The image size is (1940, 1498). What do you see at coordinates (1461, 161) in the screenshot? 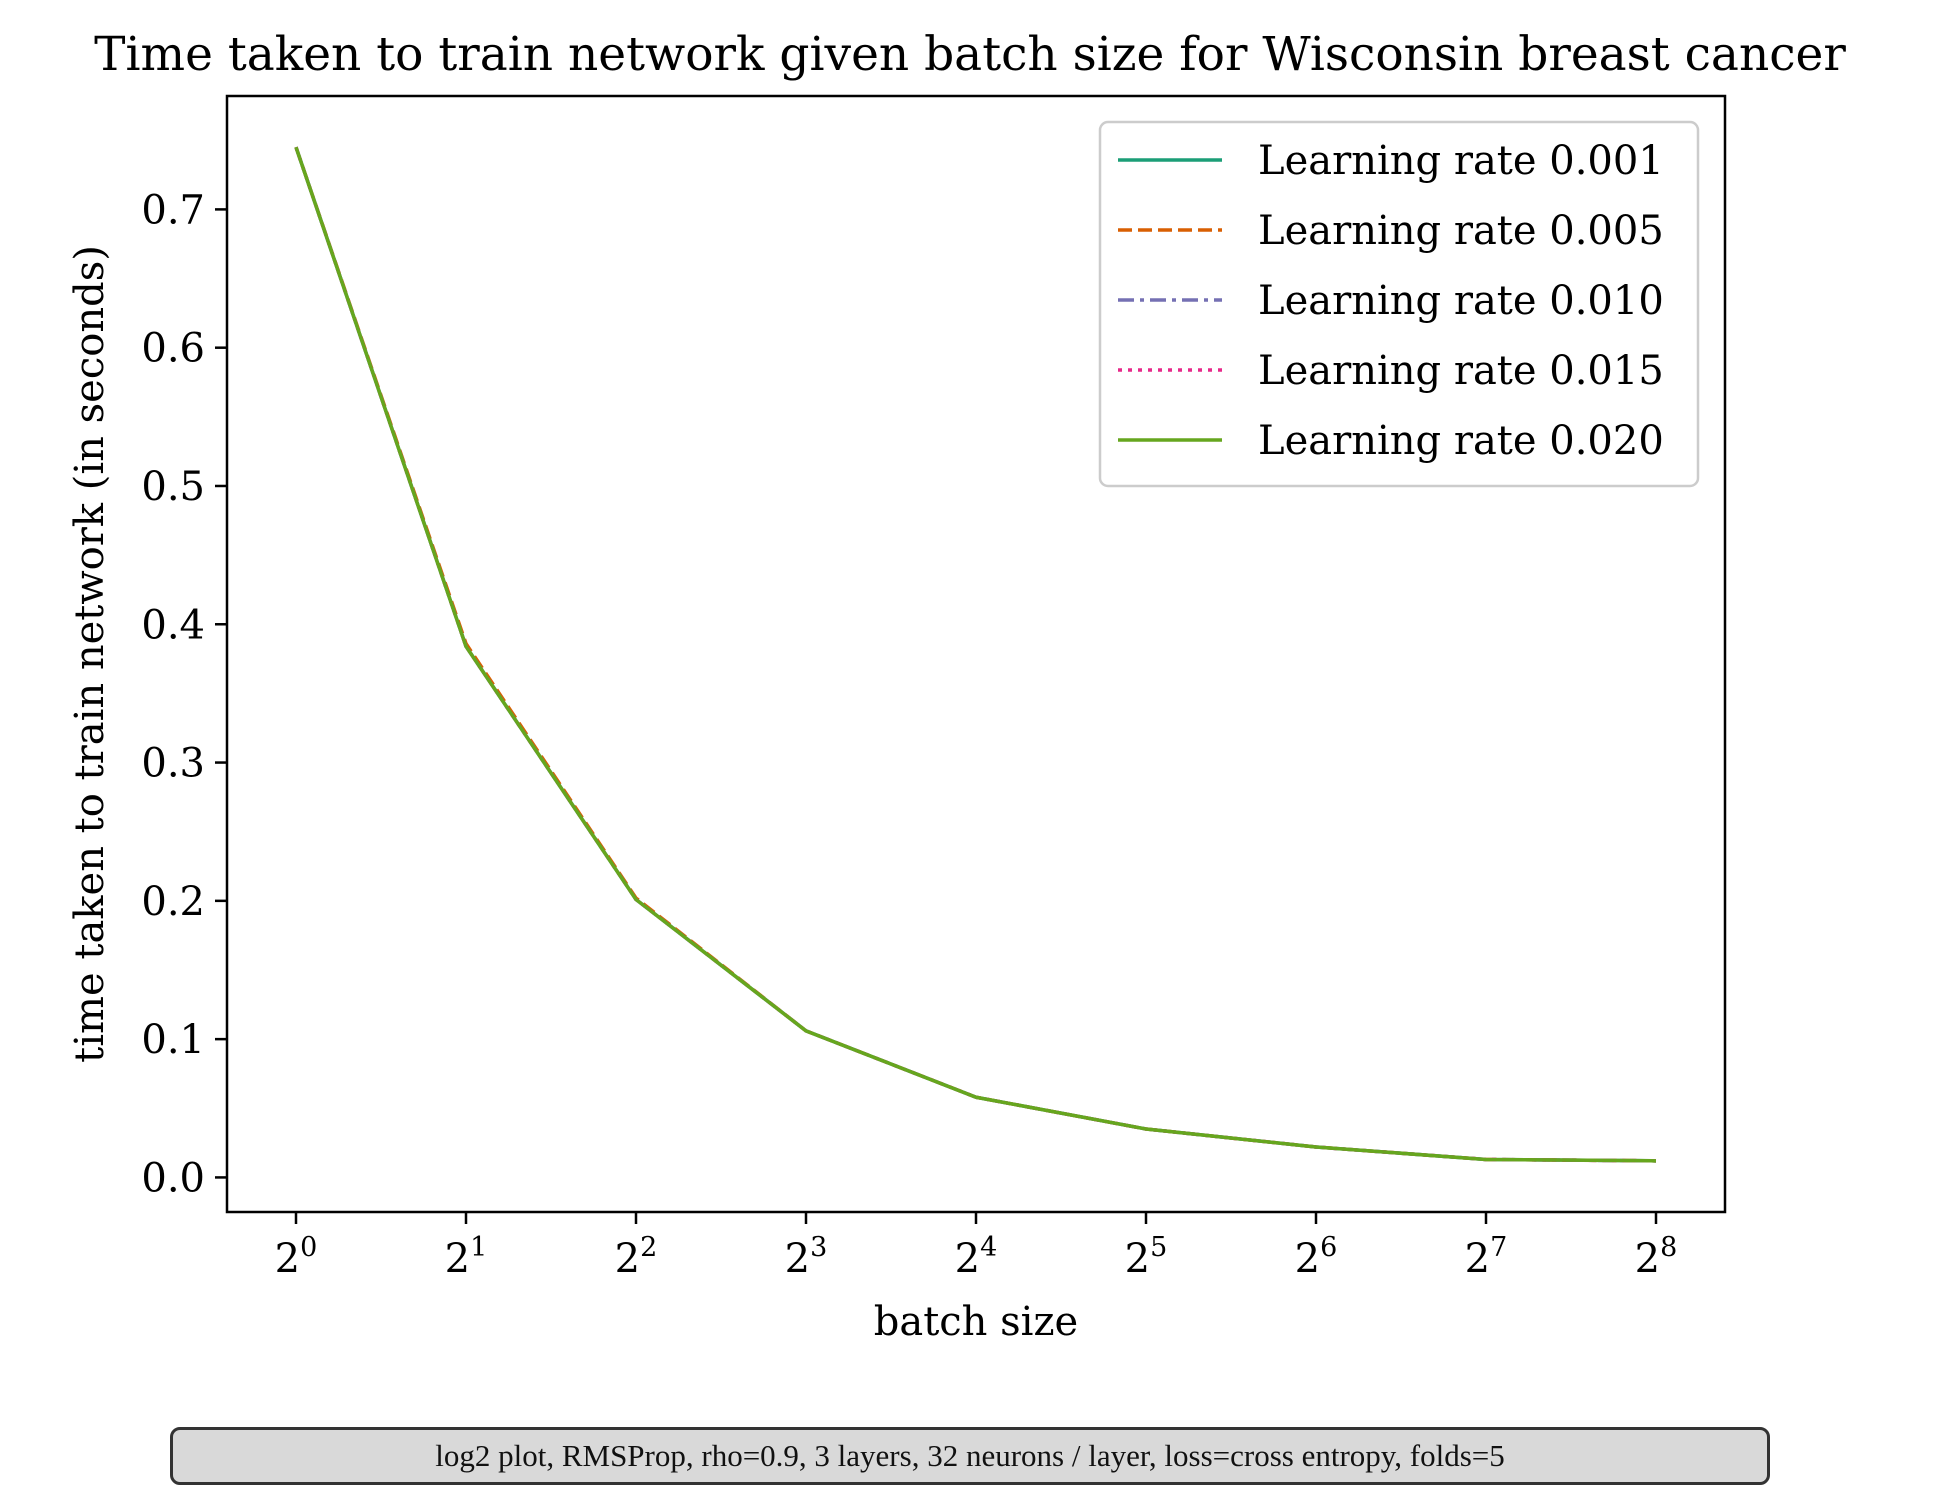
I see `legend-label: Learning rate 0.001` at bounding box center [1461, 161].